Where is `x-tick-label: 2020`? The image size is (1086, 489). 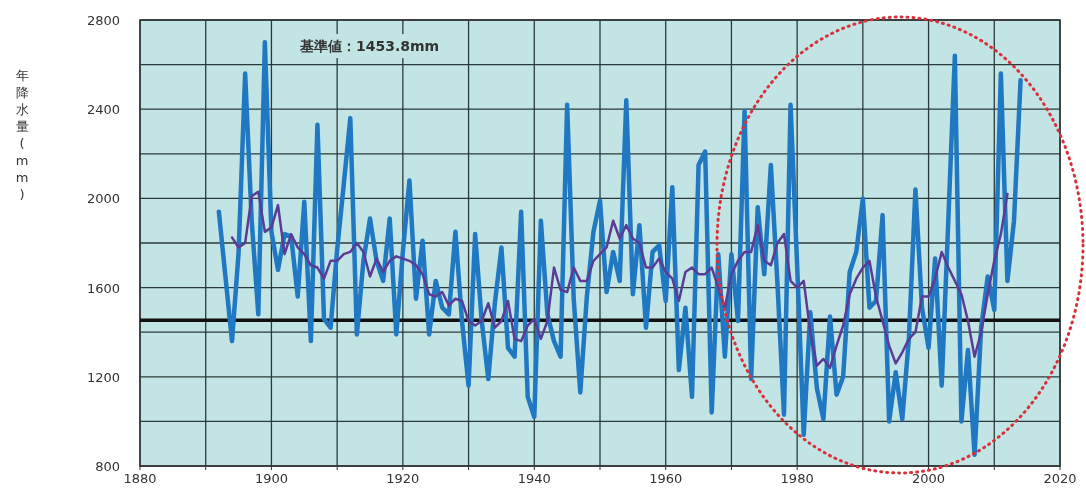 x-tick-label: 2020 is located at coordinates (1060, 478).